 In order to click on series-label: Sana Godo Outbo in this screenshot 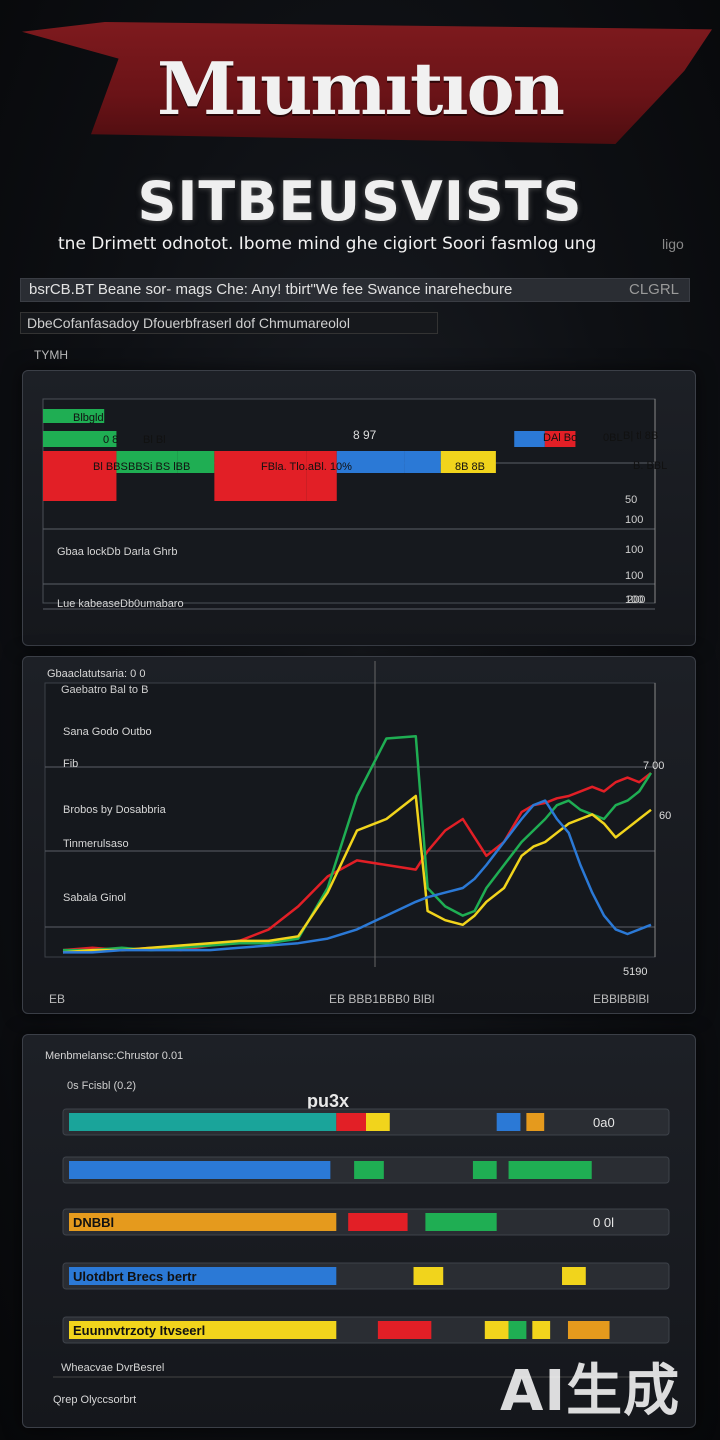, I will do `click(107, 732)`.